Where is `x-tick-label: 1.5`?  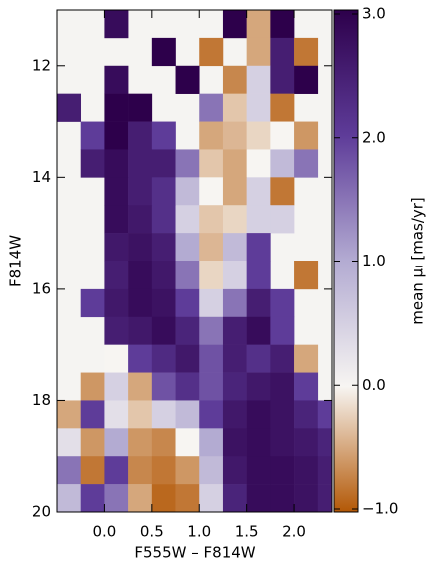
x-tick-label: 1.5 is located at coordinates (247, 532).